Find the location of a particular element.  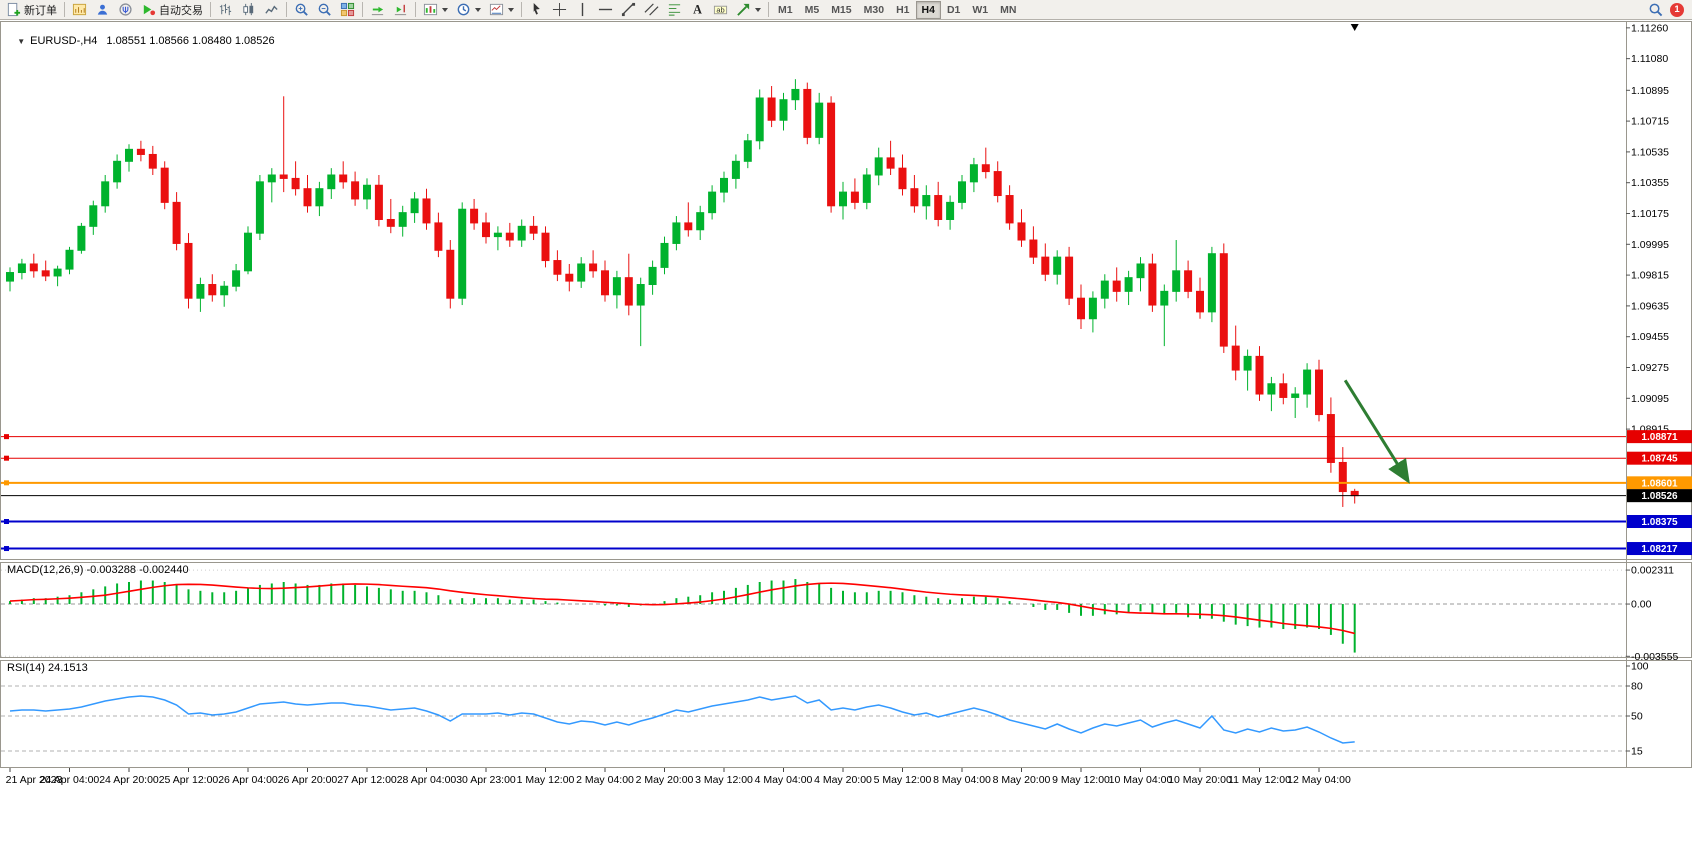

auto-scroll-button is located at coordinates (377, 10).